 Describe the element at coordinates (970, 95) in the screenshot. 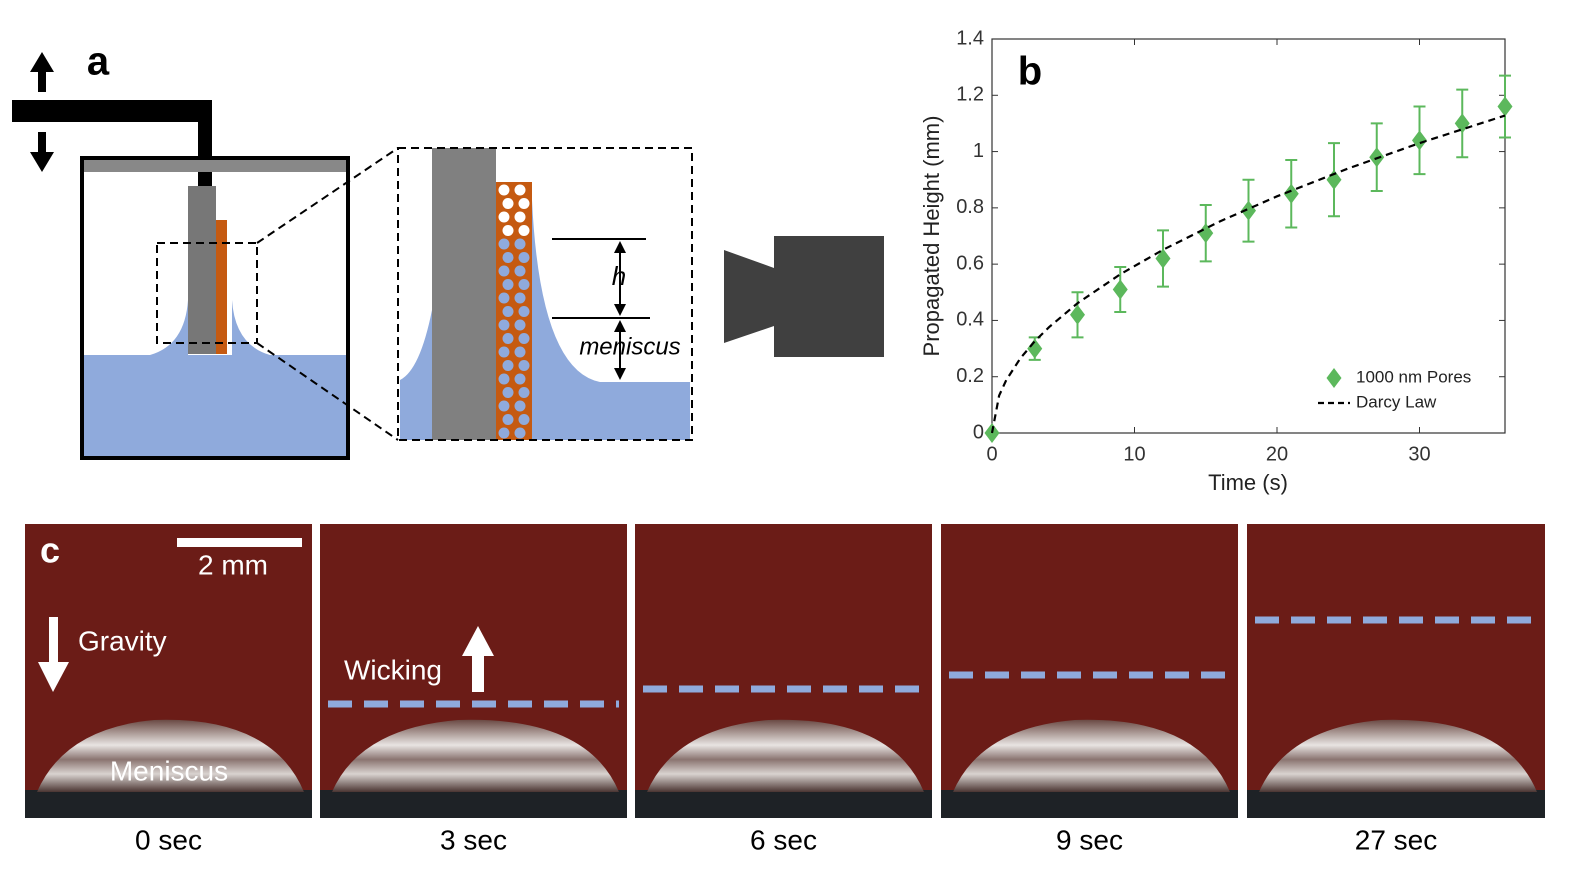

I see `y-tick-label: 1.2` at that location.